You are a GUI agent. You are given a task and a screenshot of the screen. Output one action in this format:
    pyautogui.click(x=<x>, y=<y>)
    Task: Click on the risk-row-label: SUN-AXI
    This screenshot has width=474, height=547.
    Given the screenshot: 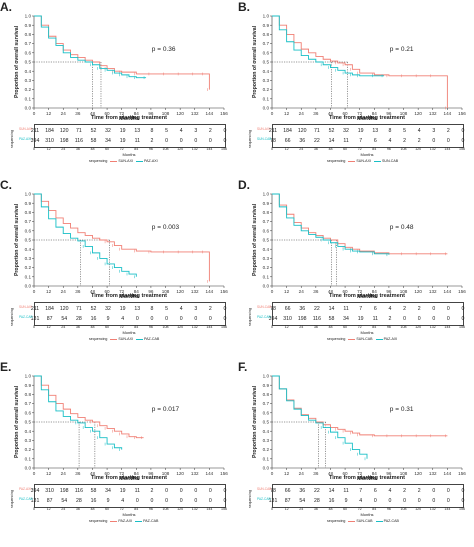 What is the action you would take?
    pyautogui.click(x=263, y=129)
    